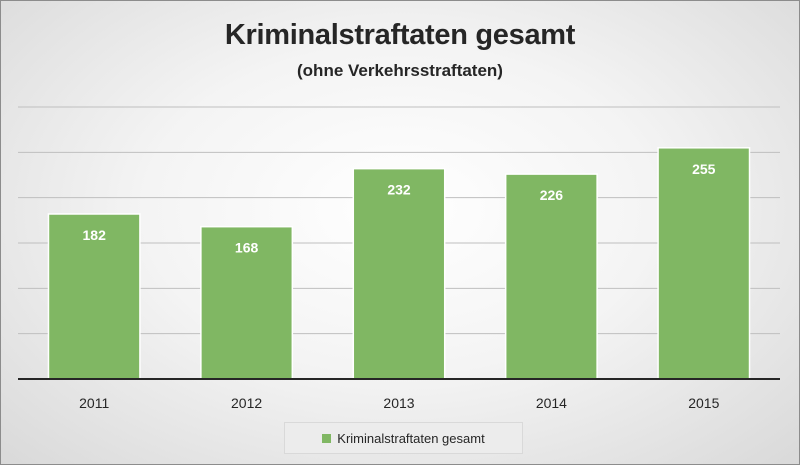 The width and height of the screenshot is (800, 465). I want to click on bar-2015, so click(704, 263).